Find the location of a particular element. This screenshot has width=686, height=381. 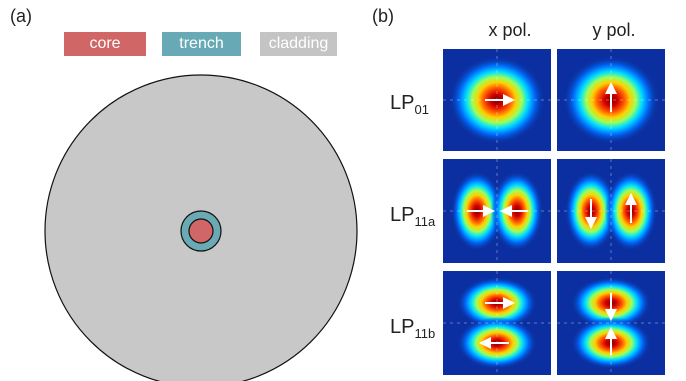

legend-core: core is located at coordinates (105, 44).